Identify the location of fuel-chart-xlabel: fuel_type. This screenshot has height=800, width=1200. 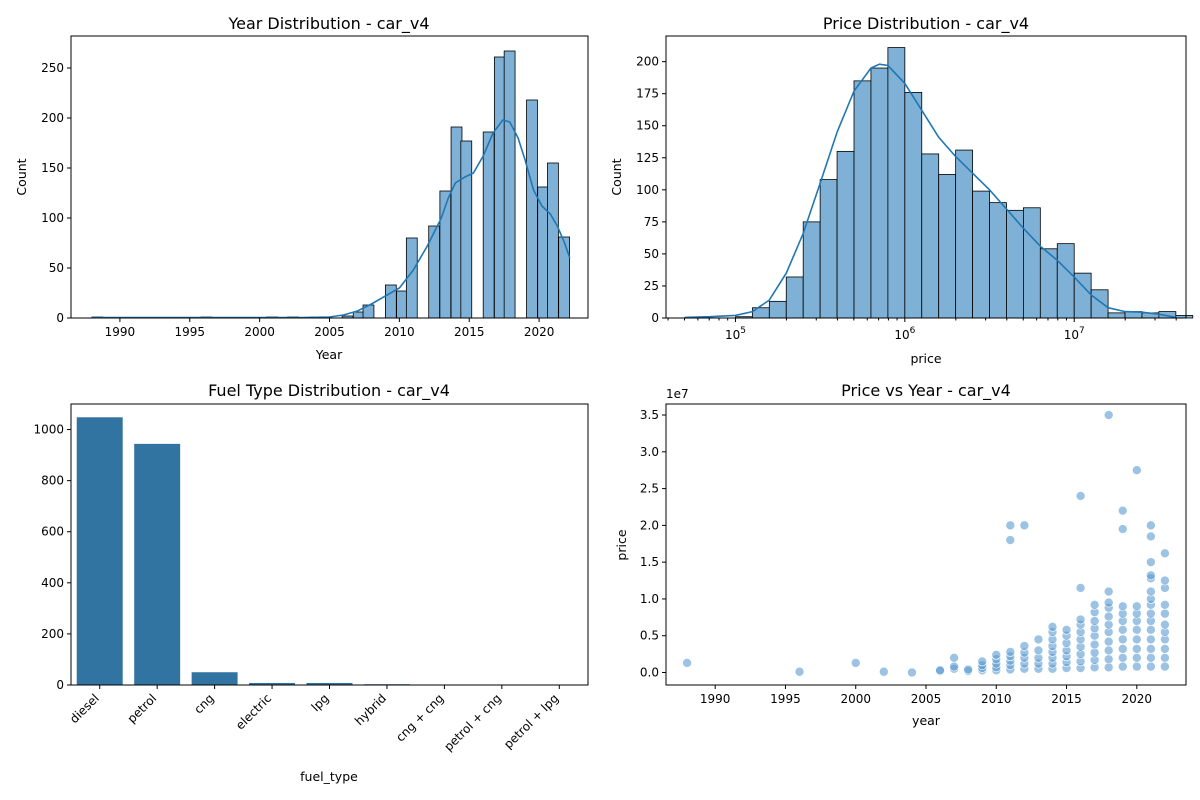
(329, 776).